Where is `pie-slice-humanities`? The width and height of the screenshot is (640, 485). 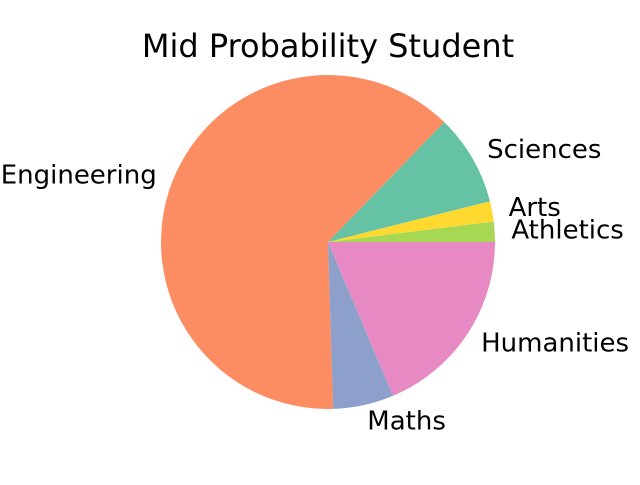 pie-slice-humanities is located at coordinates (411, 319).